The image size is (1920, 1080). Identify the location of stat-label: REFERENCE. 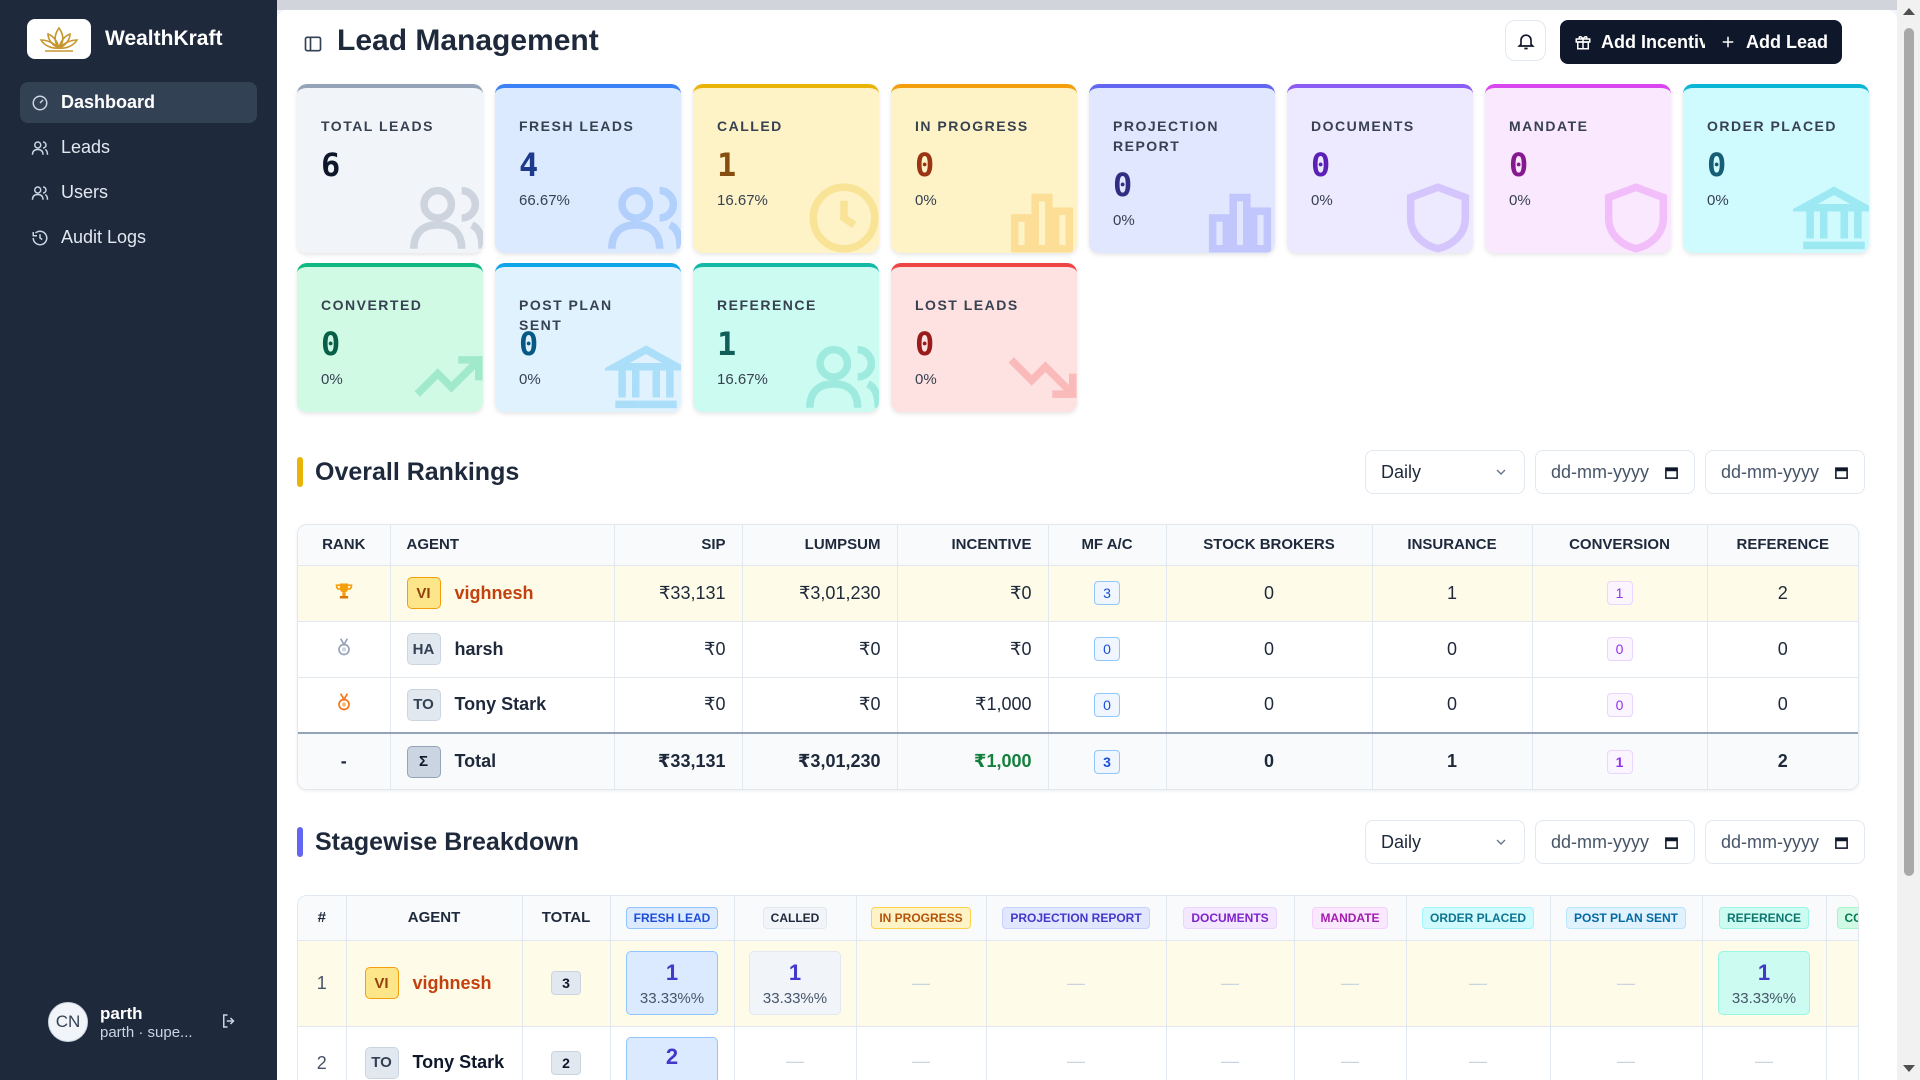
(767, 305).